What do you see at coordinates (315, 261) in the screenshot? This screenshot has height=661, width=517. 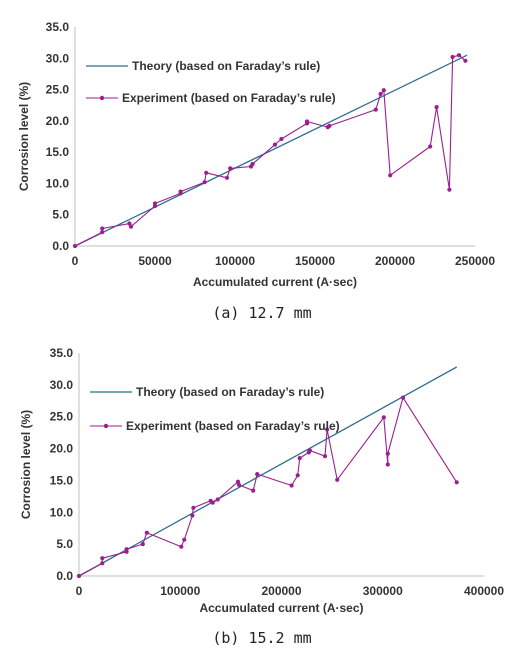 I see `x-tick-label: 150000` at bounding box center [315, 261].